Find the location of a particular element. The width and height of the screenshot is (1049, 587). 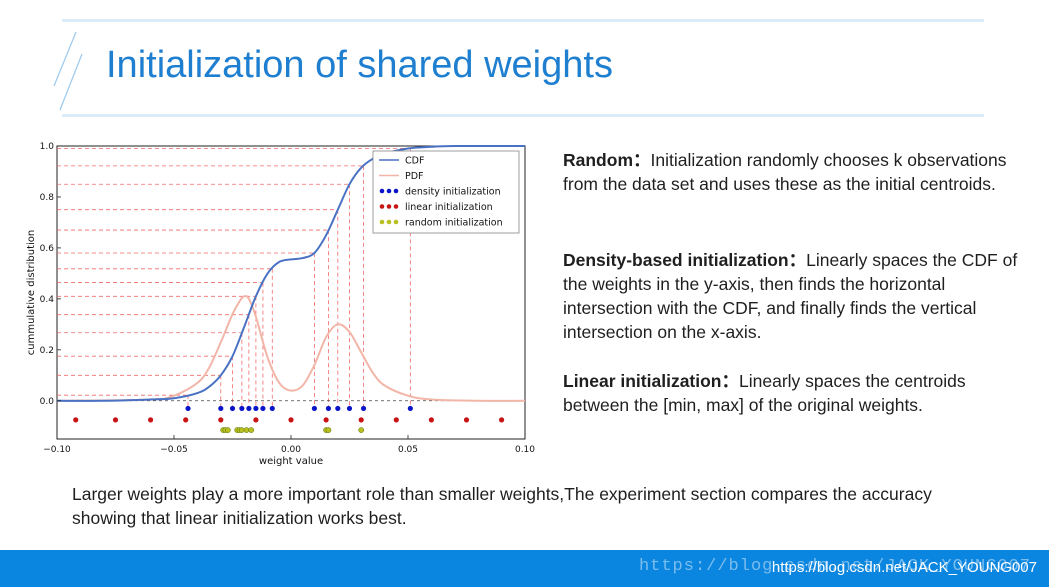

y-tick-label: 0.8 is located at coordinates (47, 198).